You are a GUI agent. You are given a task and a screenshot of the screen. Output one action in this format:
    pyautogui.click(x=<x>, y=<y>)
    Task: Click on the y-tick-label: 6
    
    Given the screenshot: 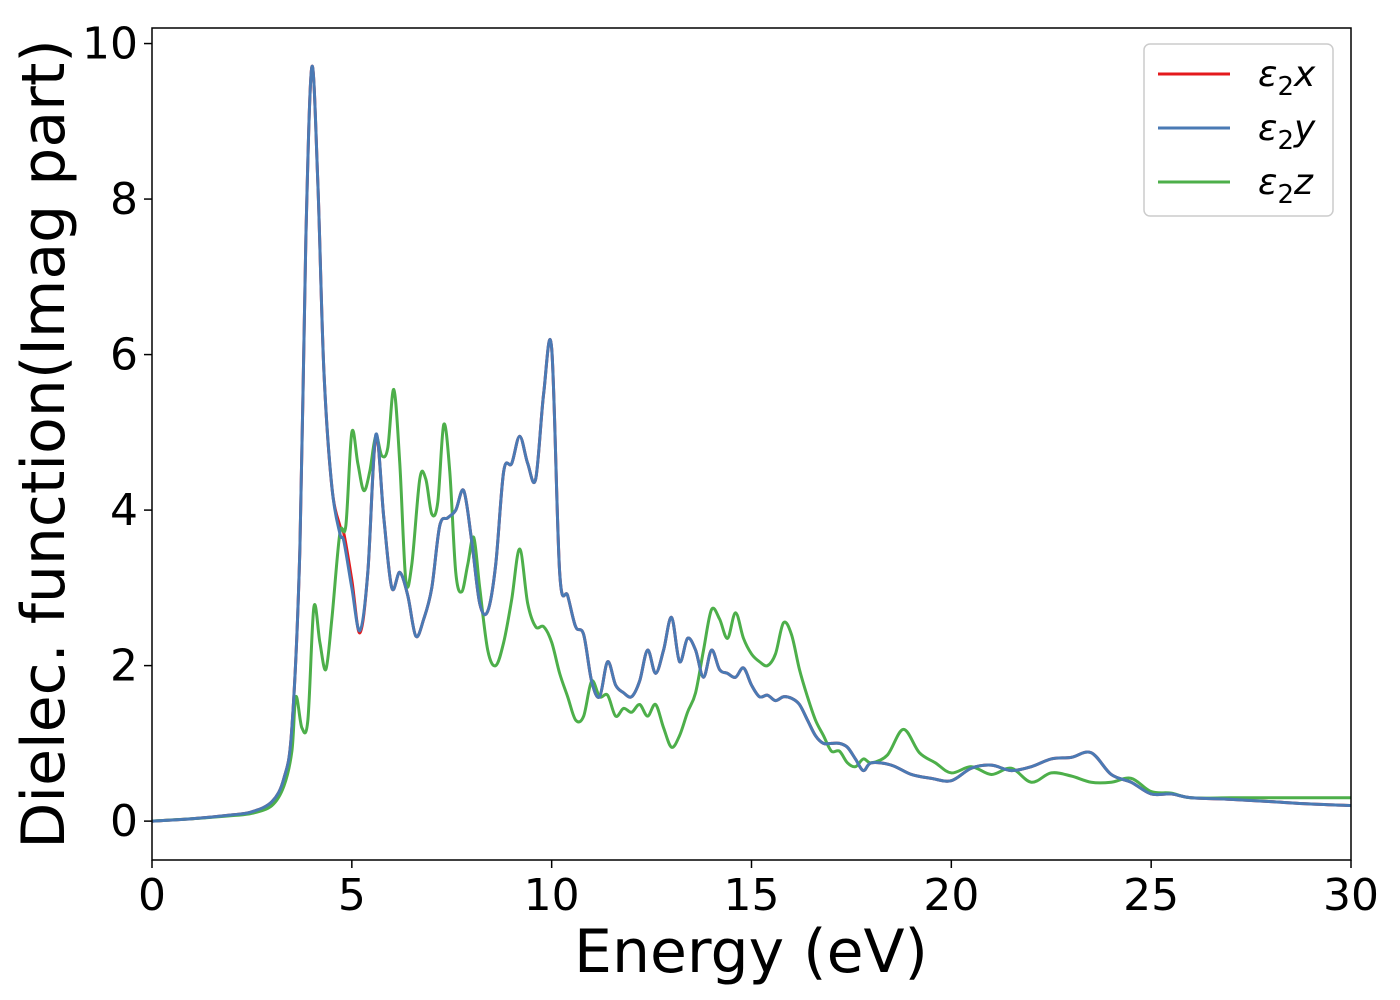 What is the action you would take?
    pyautogui.click(x=124, y=355)
    